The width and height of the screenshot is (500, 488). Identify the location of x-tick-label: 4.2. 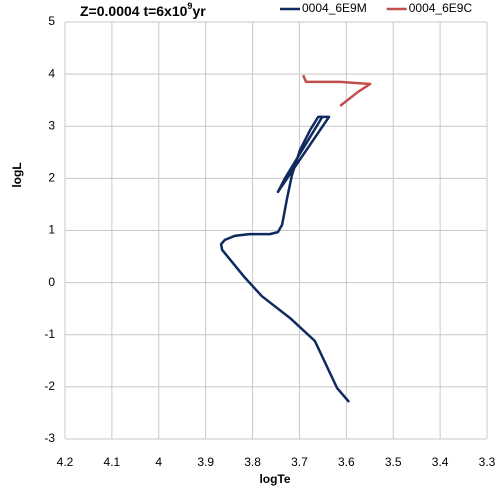
(65, 462).